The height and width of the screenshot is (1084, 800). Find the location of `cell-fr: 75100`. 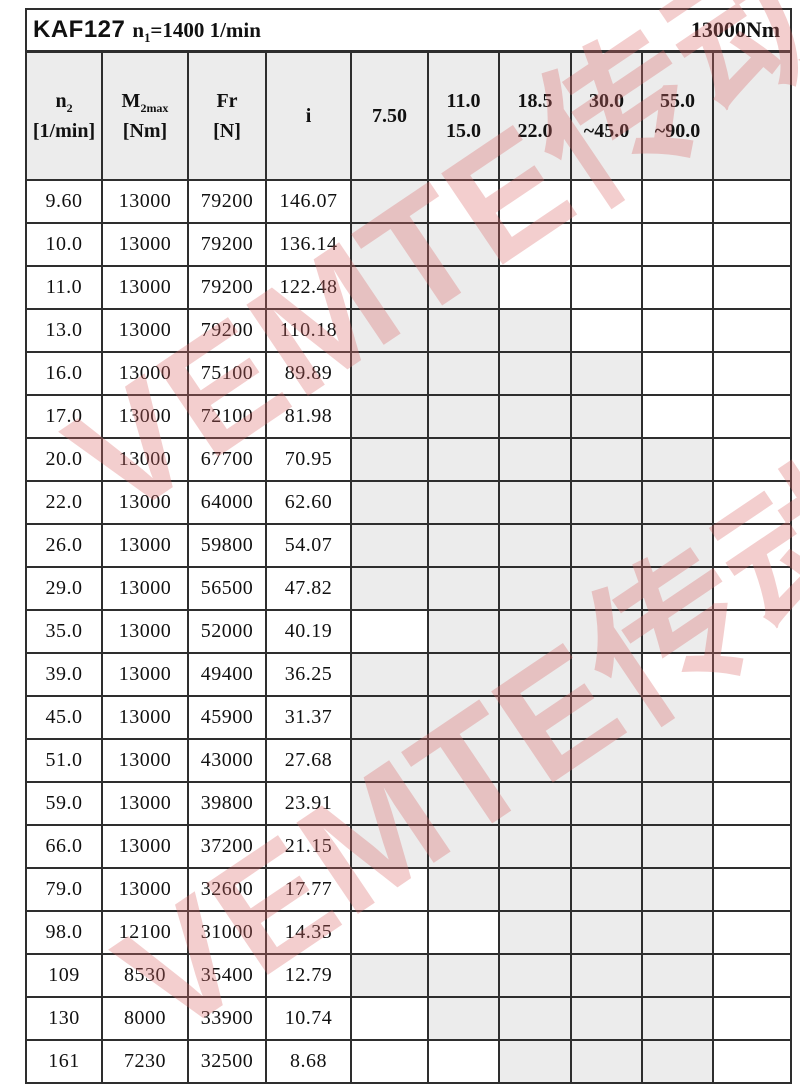

cell-fr: 75100 is located at coordinates (227, 373).